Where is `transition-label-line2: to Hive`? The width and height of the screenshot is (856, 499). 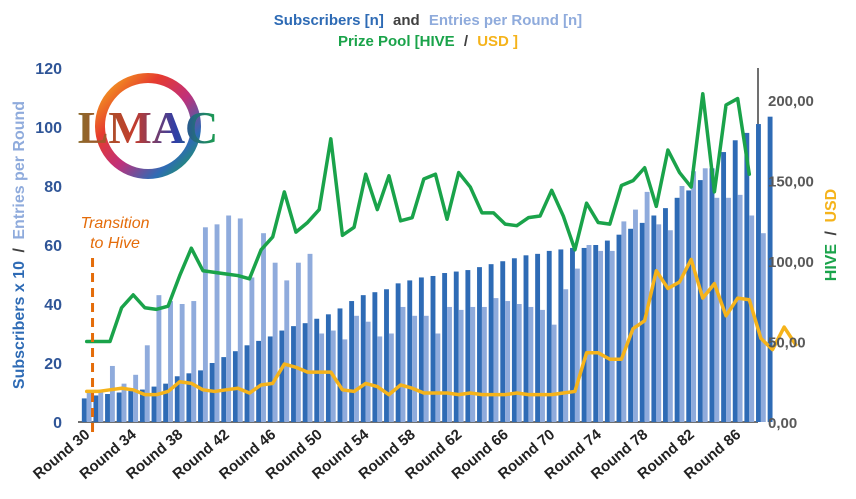
transition-label-line2: to Hive is located at coordinates (115, 243).